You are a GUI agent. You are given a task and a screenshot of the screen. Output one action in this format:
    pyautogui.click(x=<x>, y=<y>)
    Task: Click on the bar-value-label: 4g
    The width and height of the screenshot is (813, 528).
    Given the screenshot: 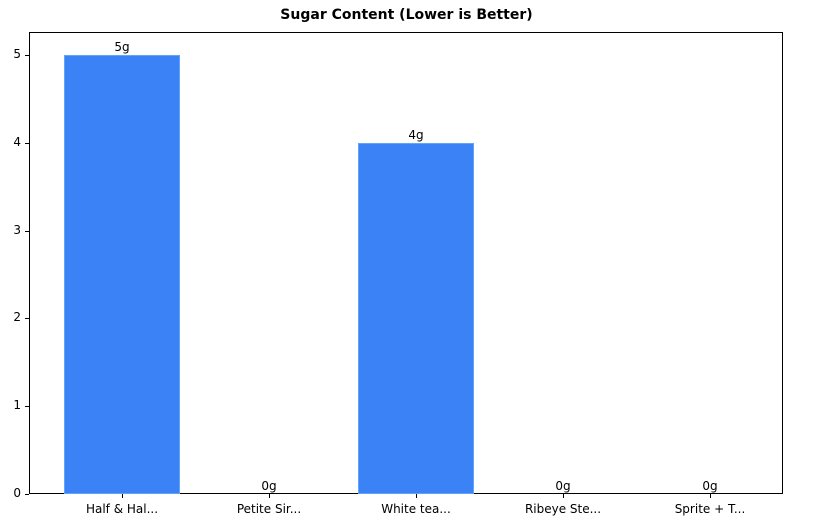 What is the action you would take?
    pyautogui.click(x=416, y=134)
    